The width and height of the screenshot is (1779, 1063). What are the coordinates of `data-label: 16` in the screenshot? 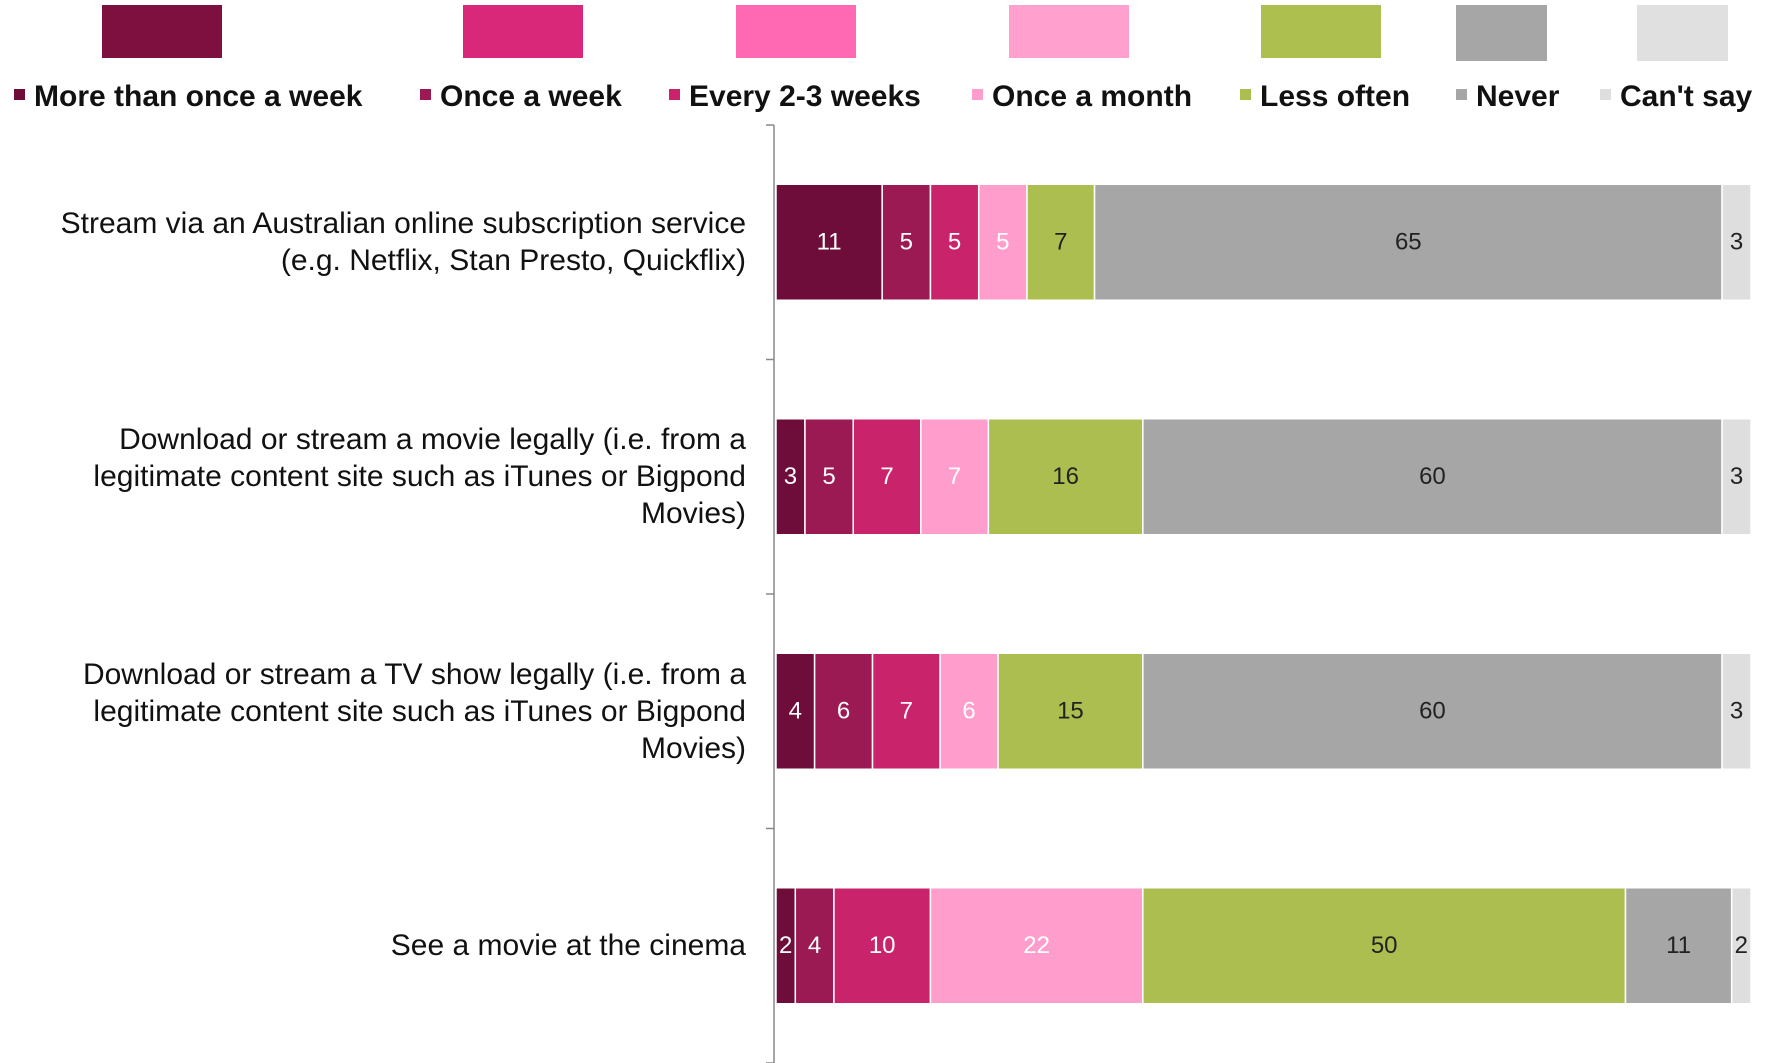 It's located at (1065, 476).